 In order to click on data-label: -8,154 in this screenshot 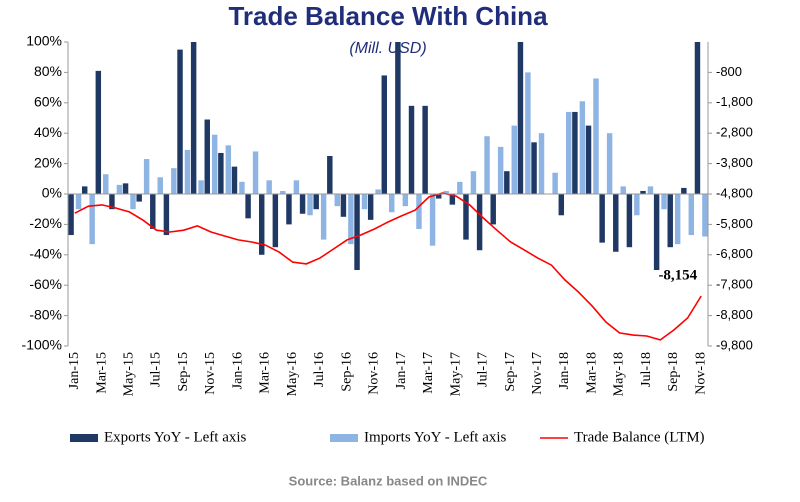, I will do `click(677, 275)`.